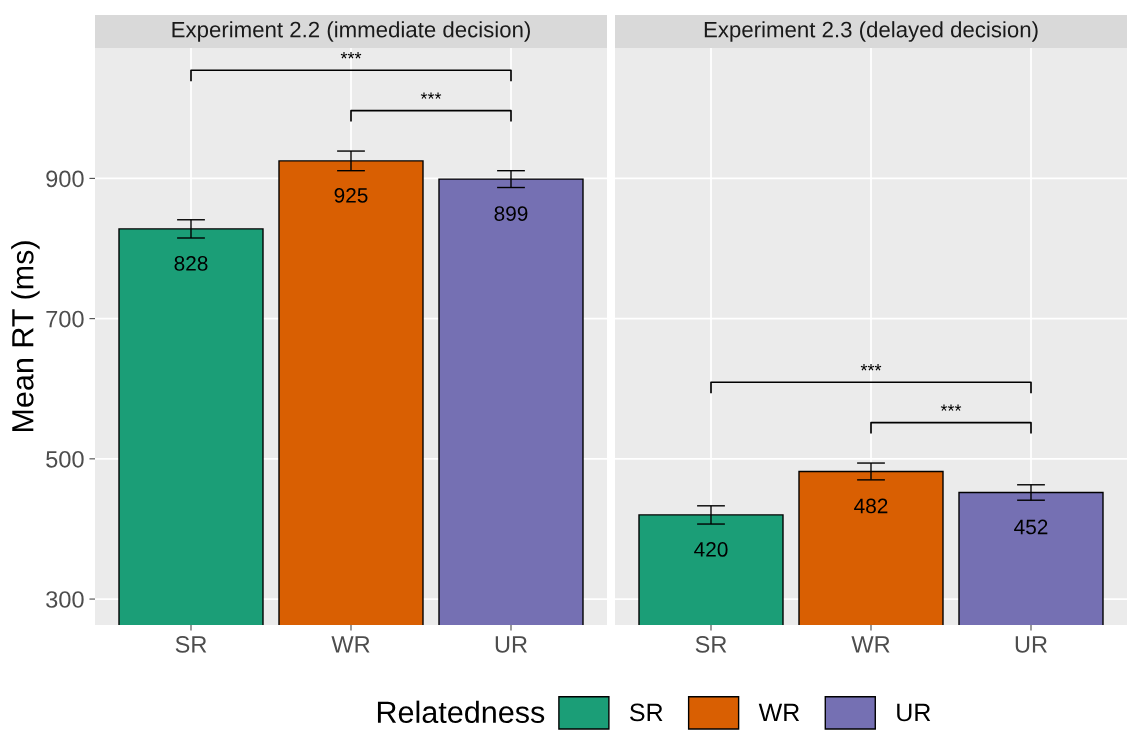  I want to click on chart-title: Experiment 2.2 (immediate decision), so click(351, 31).